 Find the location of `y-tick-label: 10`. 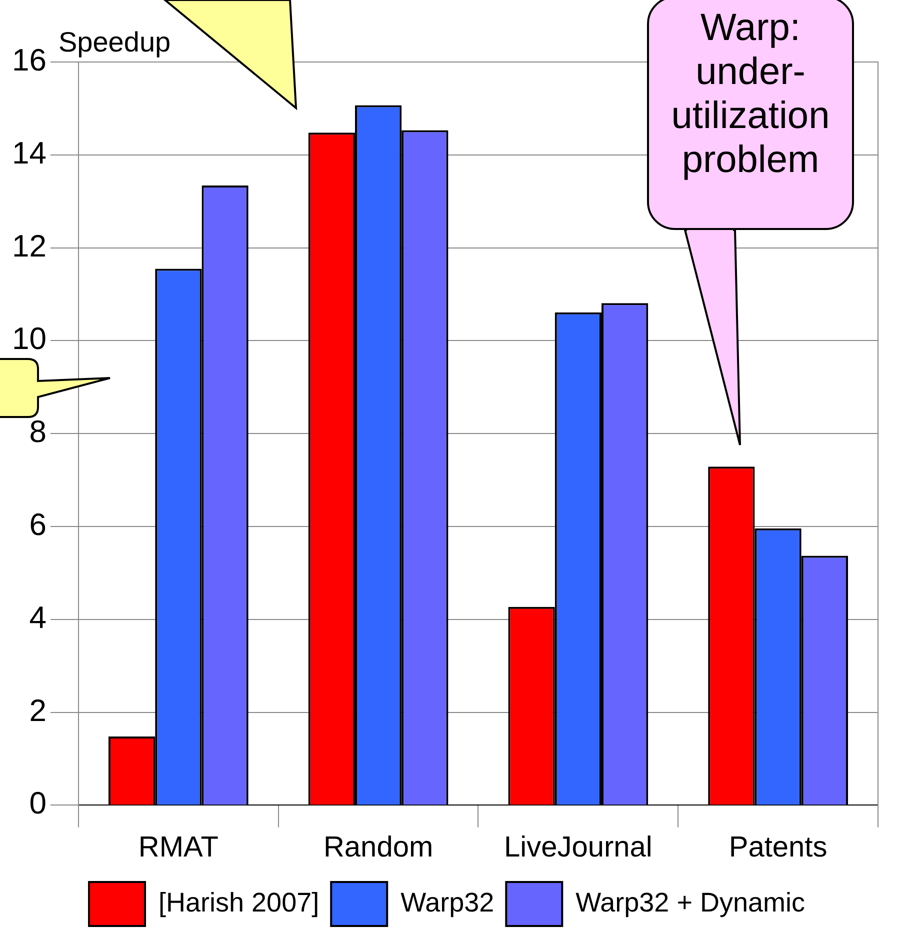

y-tick-label: 10 is located at coordinates (29, 338).